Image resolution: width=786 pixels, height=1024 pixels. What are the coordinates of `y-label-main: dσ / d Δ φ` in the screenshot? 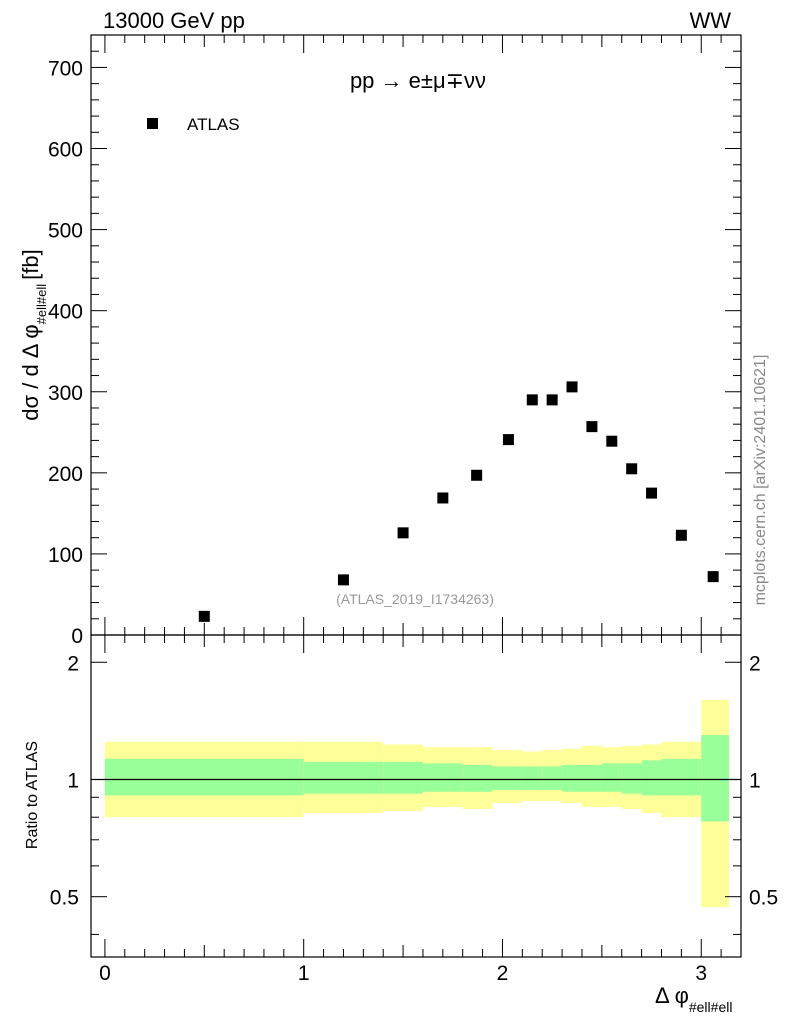 It's located at (30, 372).